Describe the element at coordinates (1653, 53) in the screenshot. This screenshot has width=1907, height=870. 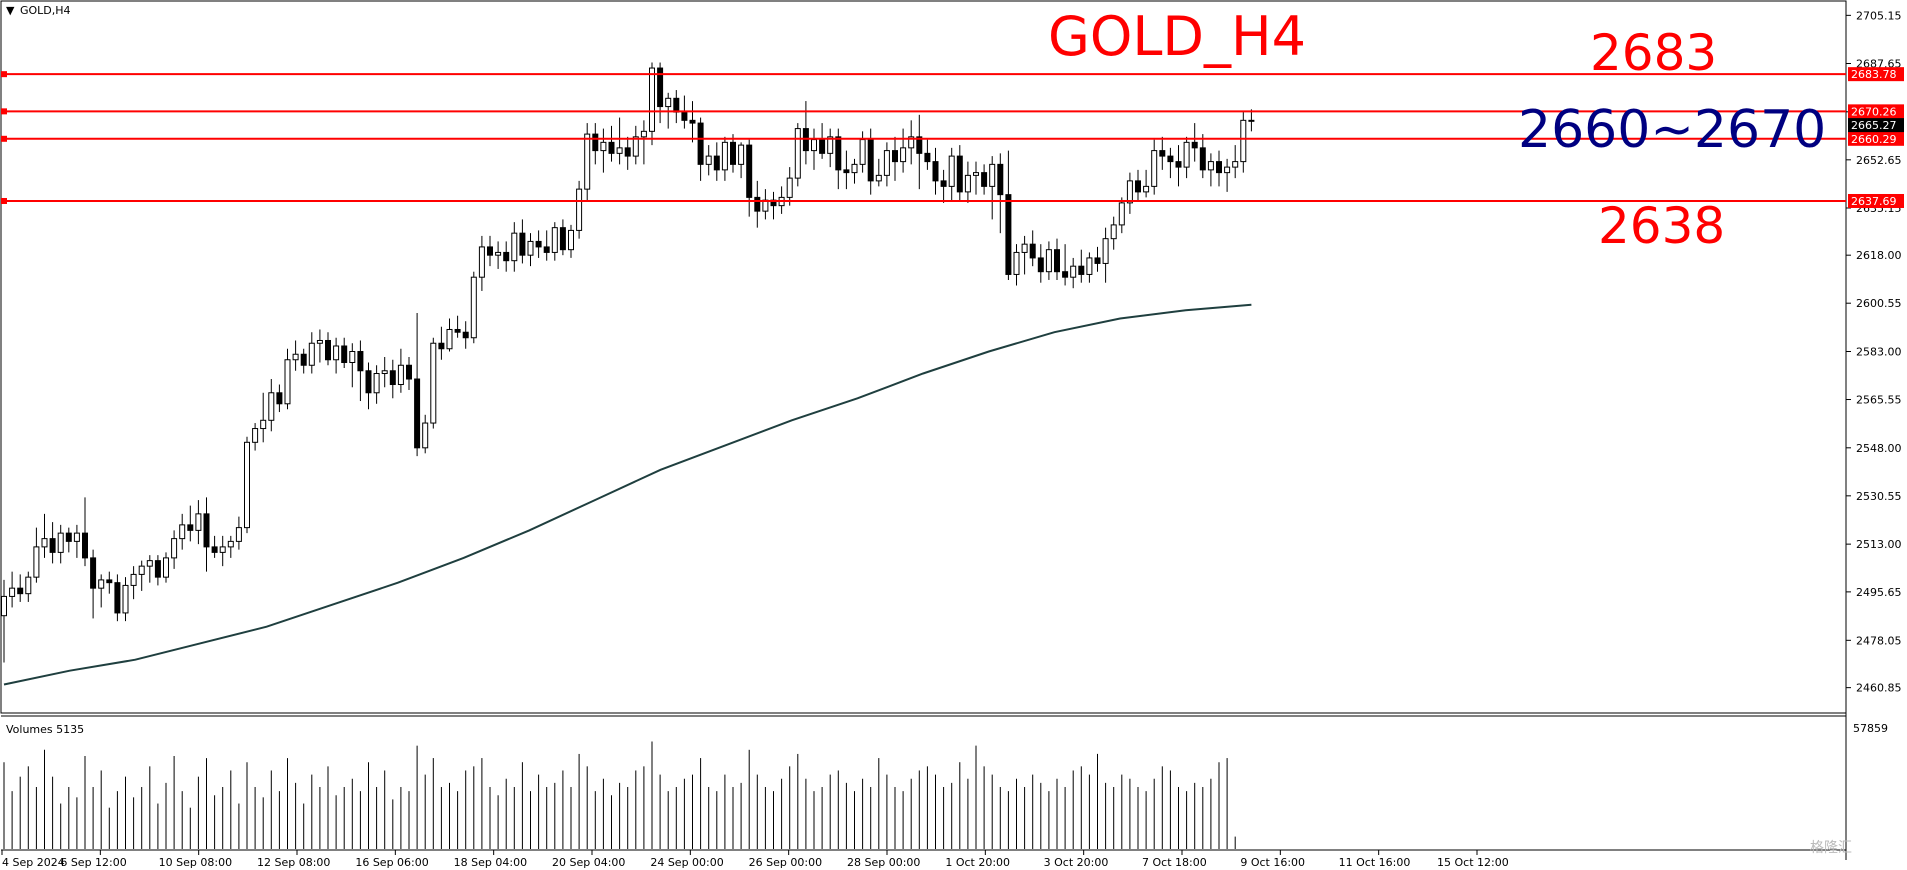
I see `resistance-annotation: 2683` at that location.